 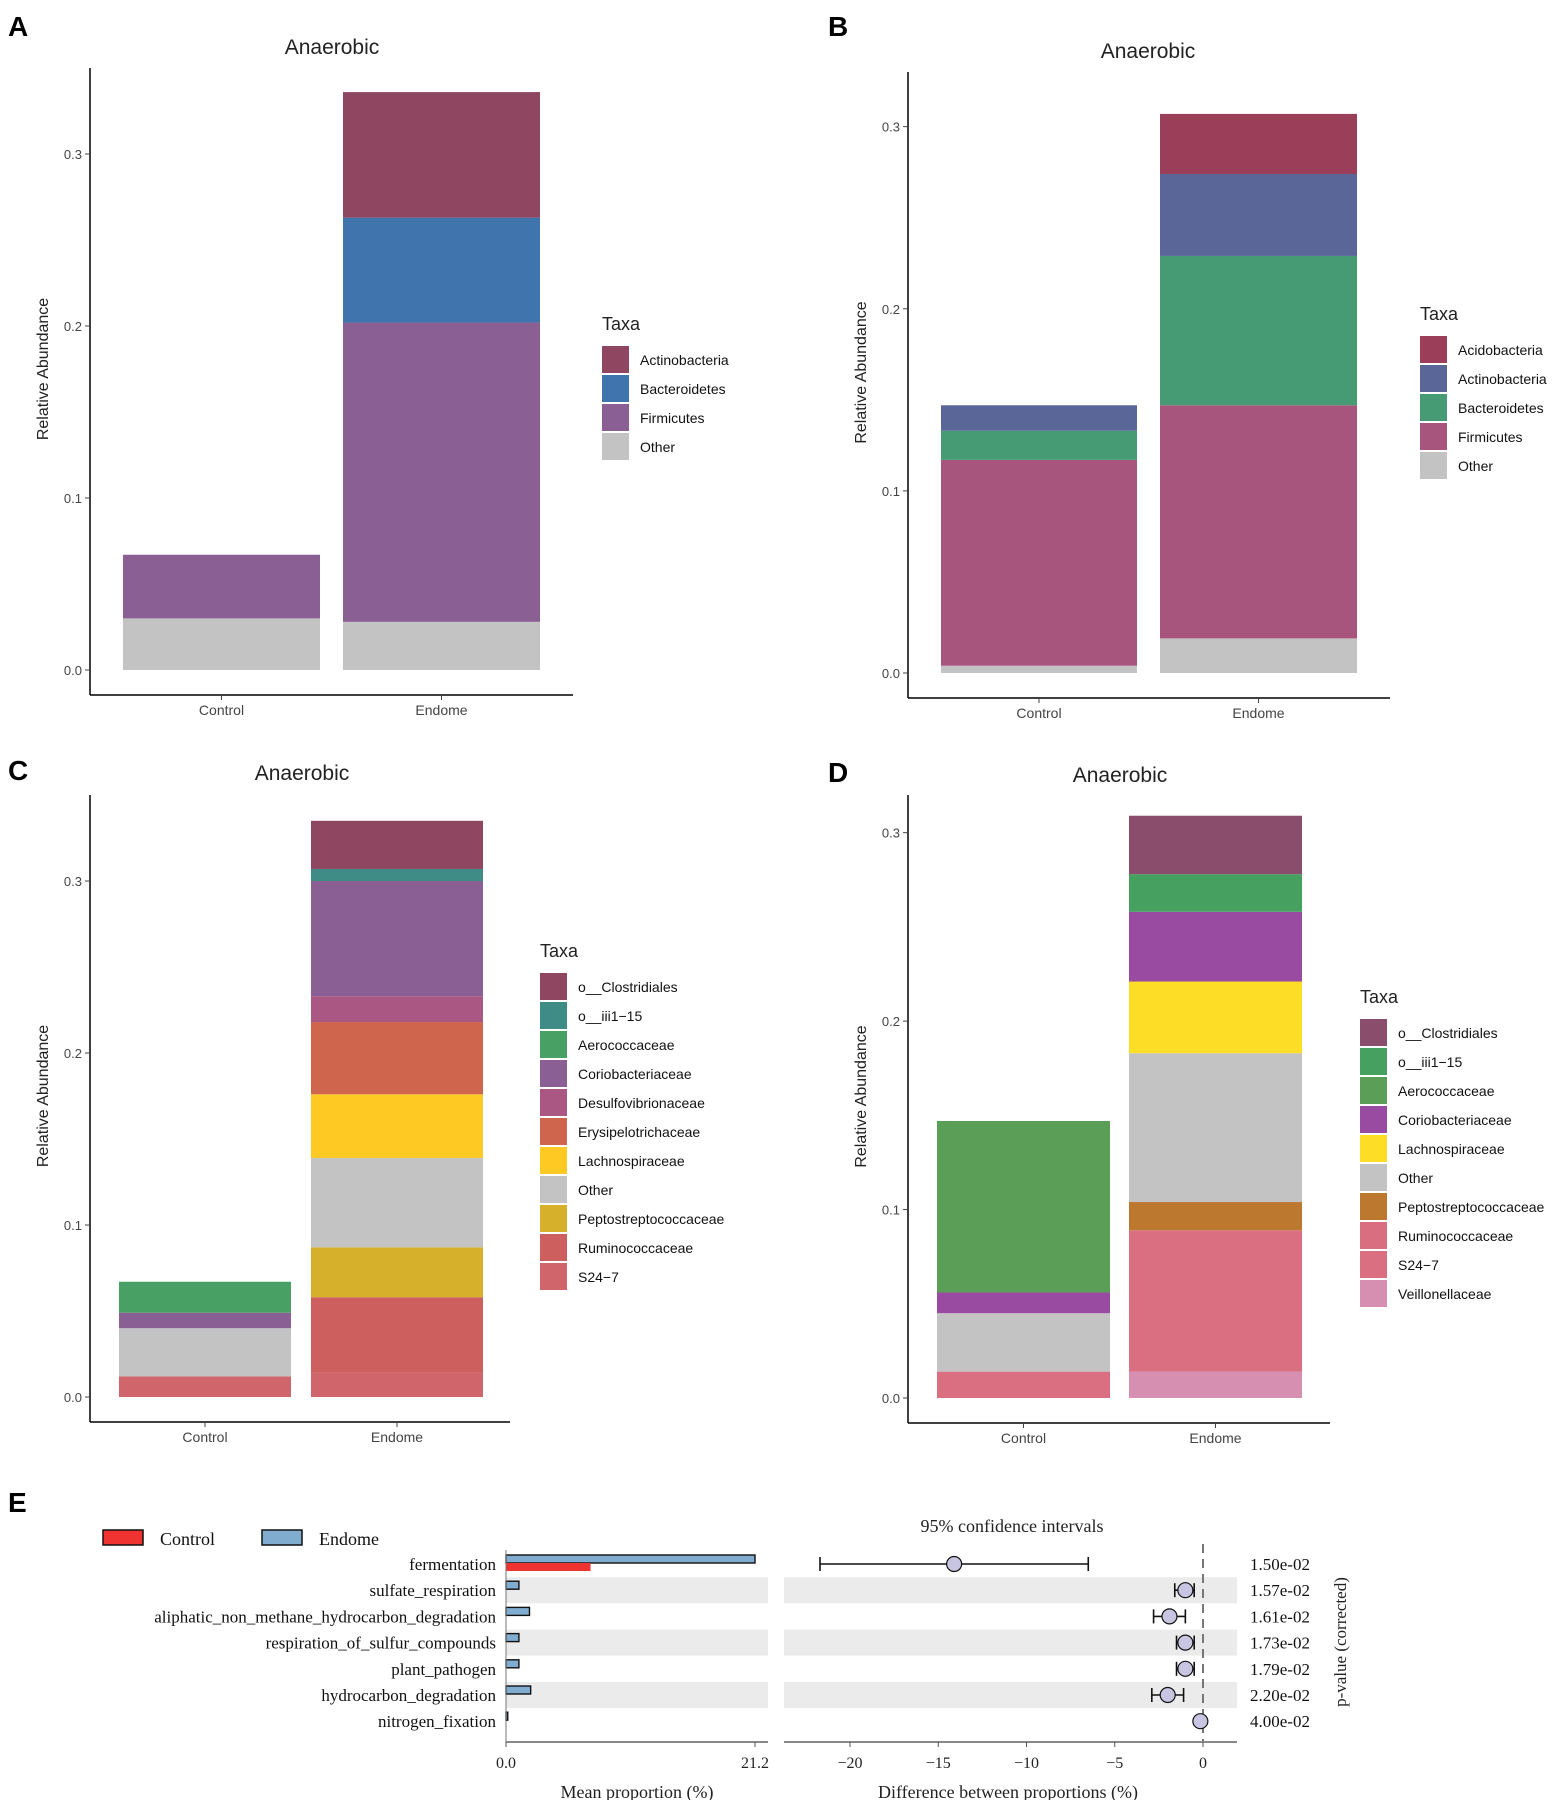 I want to click on diff-point-sulfate-respiration, so click(x=1185, y=1590).